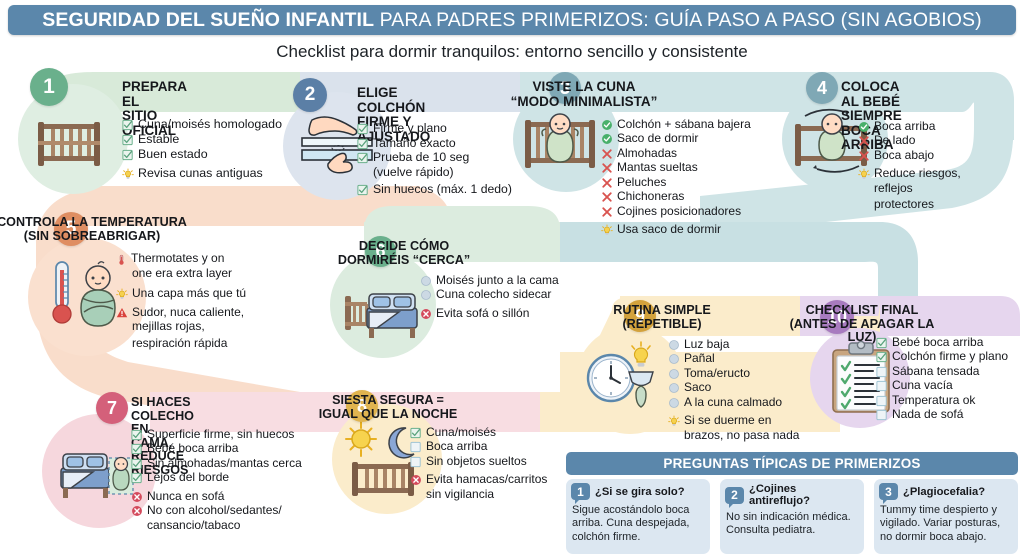 This screenshot has height=559, width=1024. What do you see at coordinates (748, 402) in the screenshot?
I see `checklist-item: A la cuna calmado` at bounding box center [748, 402].